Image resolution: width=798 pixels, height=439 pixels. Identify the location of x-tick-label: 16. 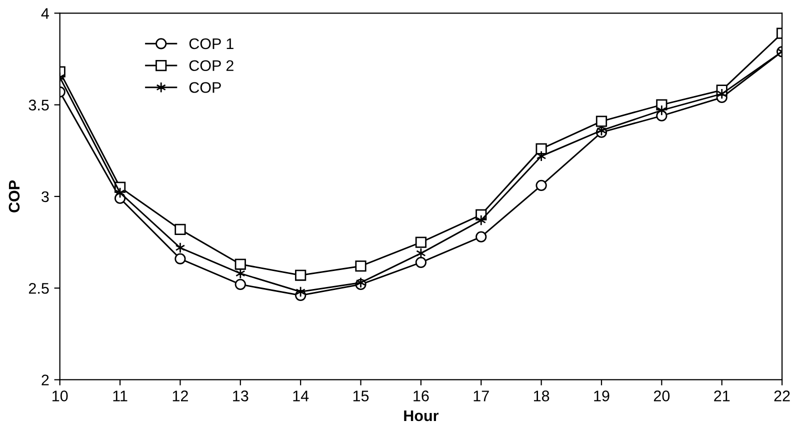
(421, 396).